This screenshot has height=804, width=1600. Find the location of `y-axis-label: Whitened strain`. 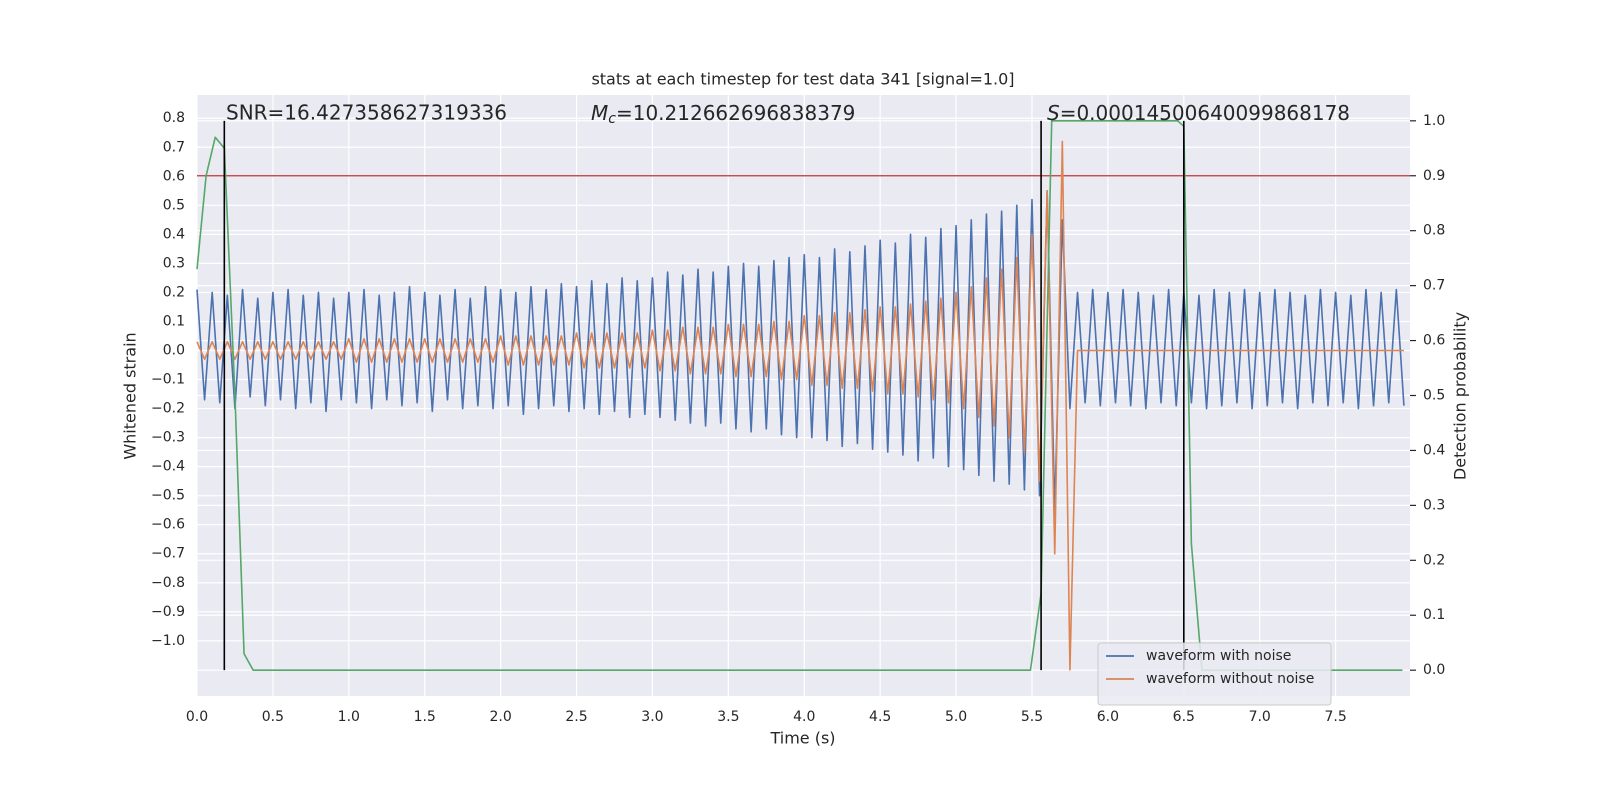

y-axis-label: Whitened strain is located at coordinates (130, 395).